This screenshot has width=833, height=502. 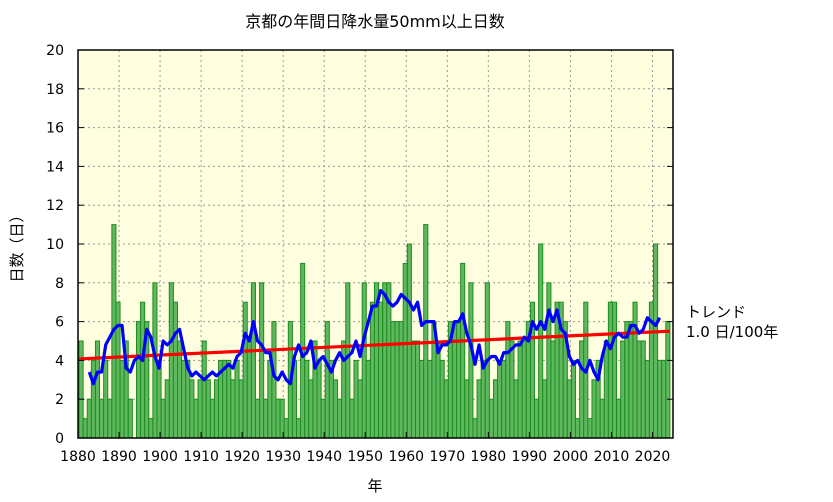 What do you see at coordinates (483, 399) in the screenshot?
I see `bar-1979` at bounding box center [483, 399].